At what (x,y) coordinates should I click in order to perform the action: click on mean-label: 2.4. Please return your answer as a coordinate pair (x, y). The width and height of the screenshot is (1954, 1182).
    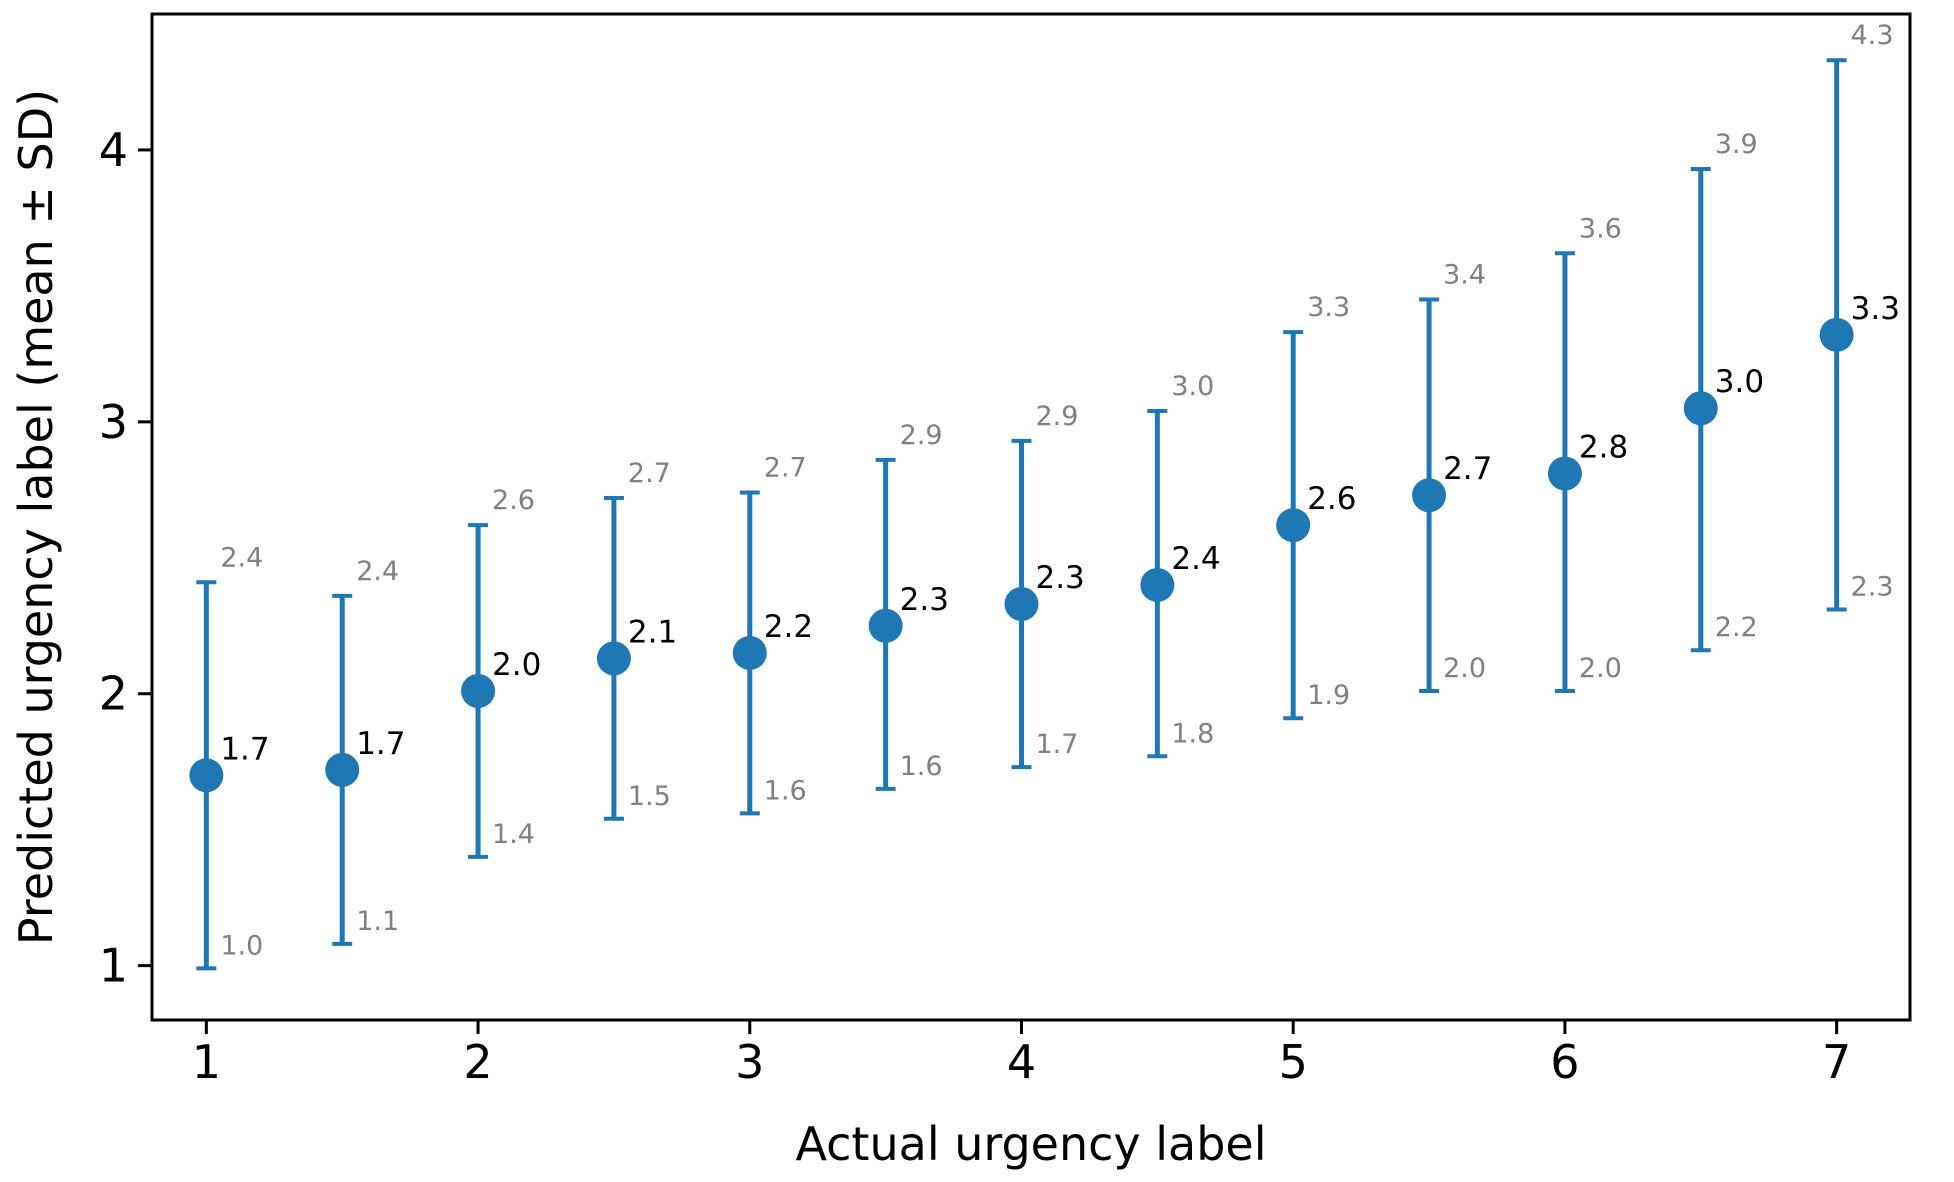
    Looking at the image, I should click on (1195, 559).